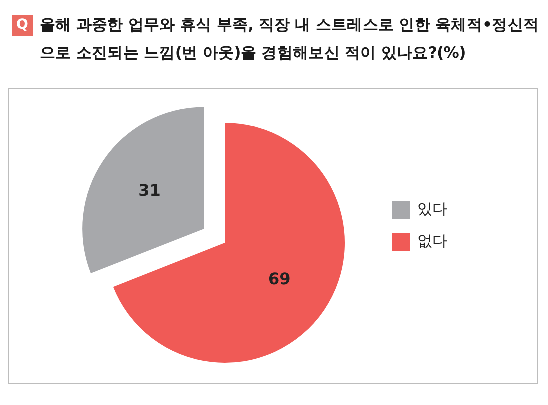 This screenshot has width=548, height=405. Describe the element at coordinates (22, 25) in the screenshot. I see `badge: Q` at that location.